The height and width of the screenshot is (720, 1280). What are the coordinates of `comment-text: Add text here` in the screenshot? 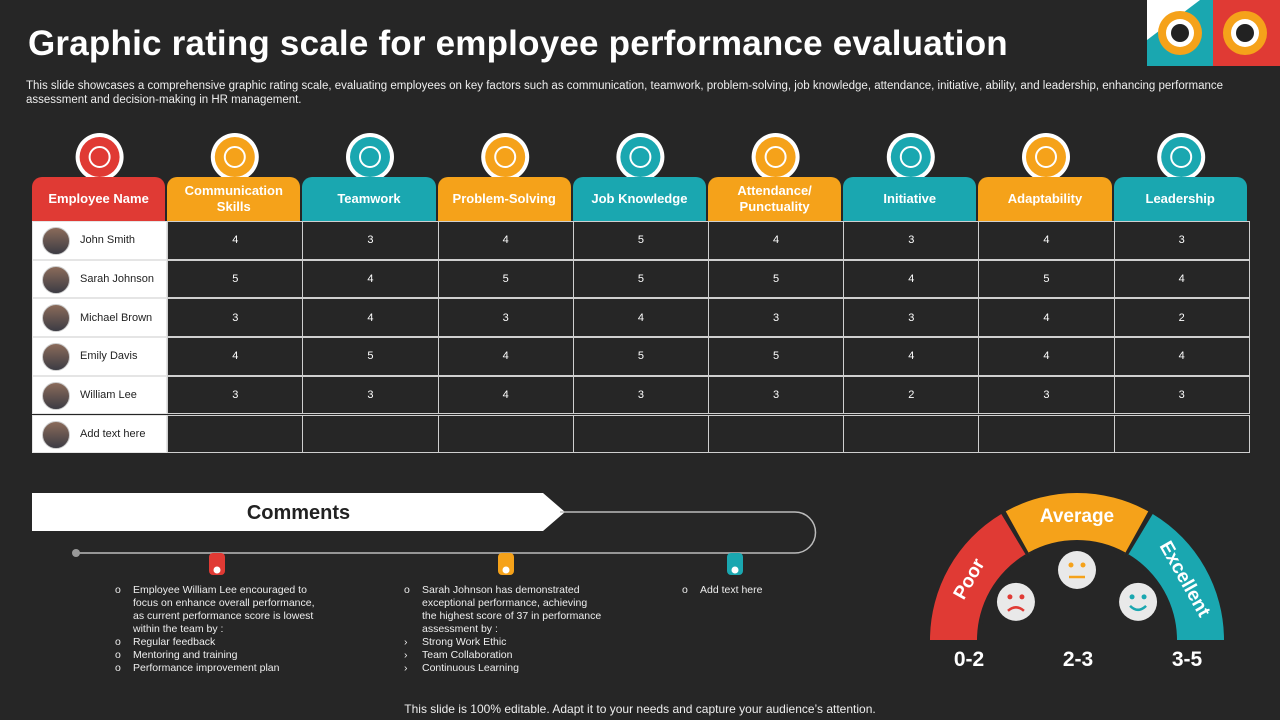 It's located at (782, 590).